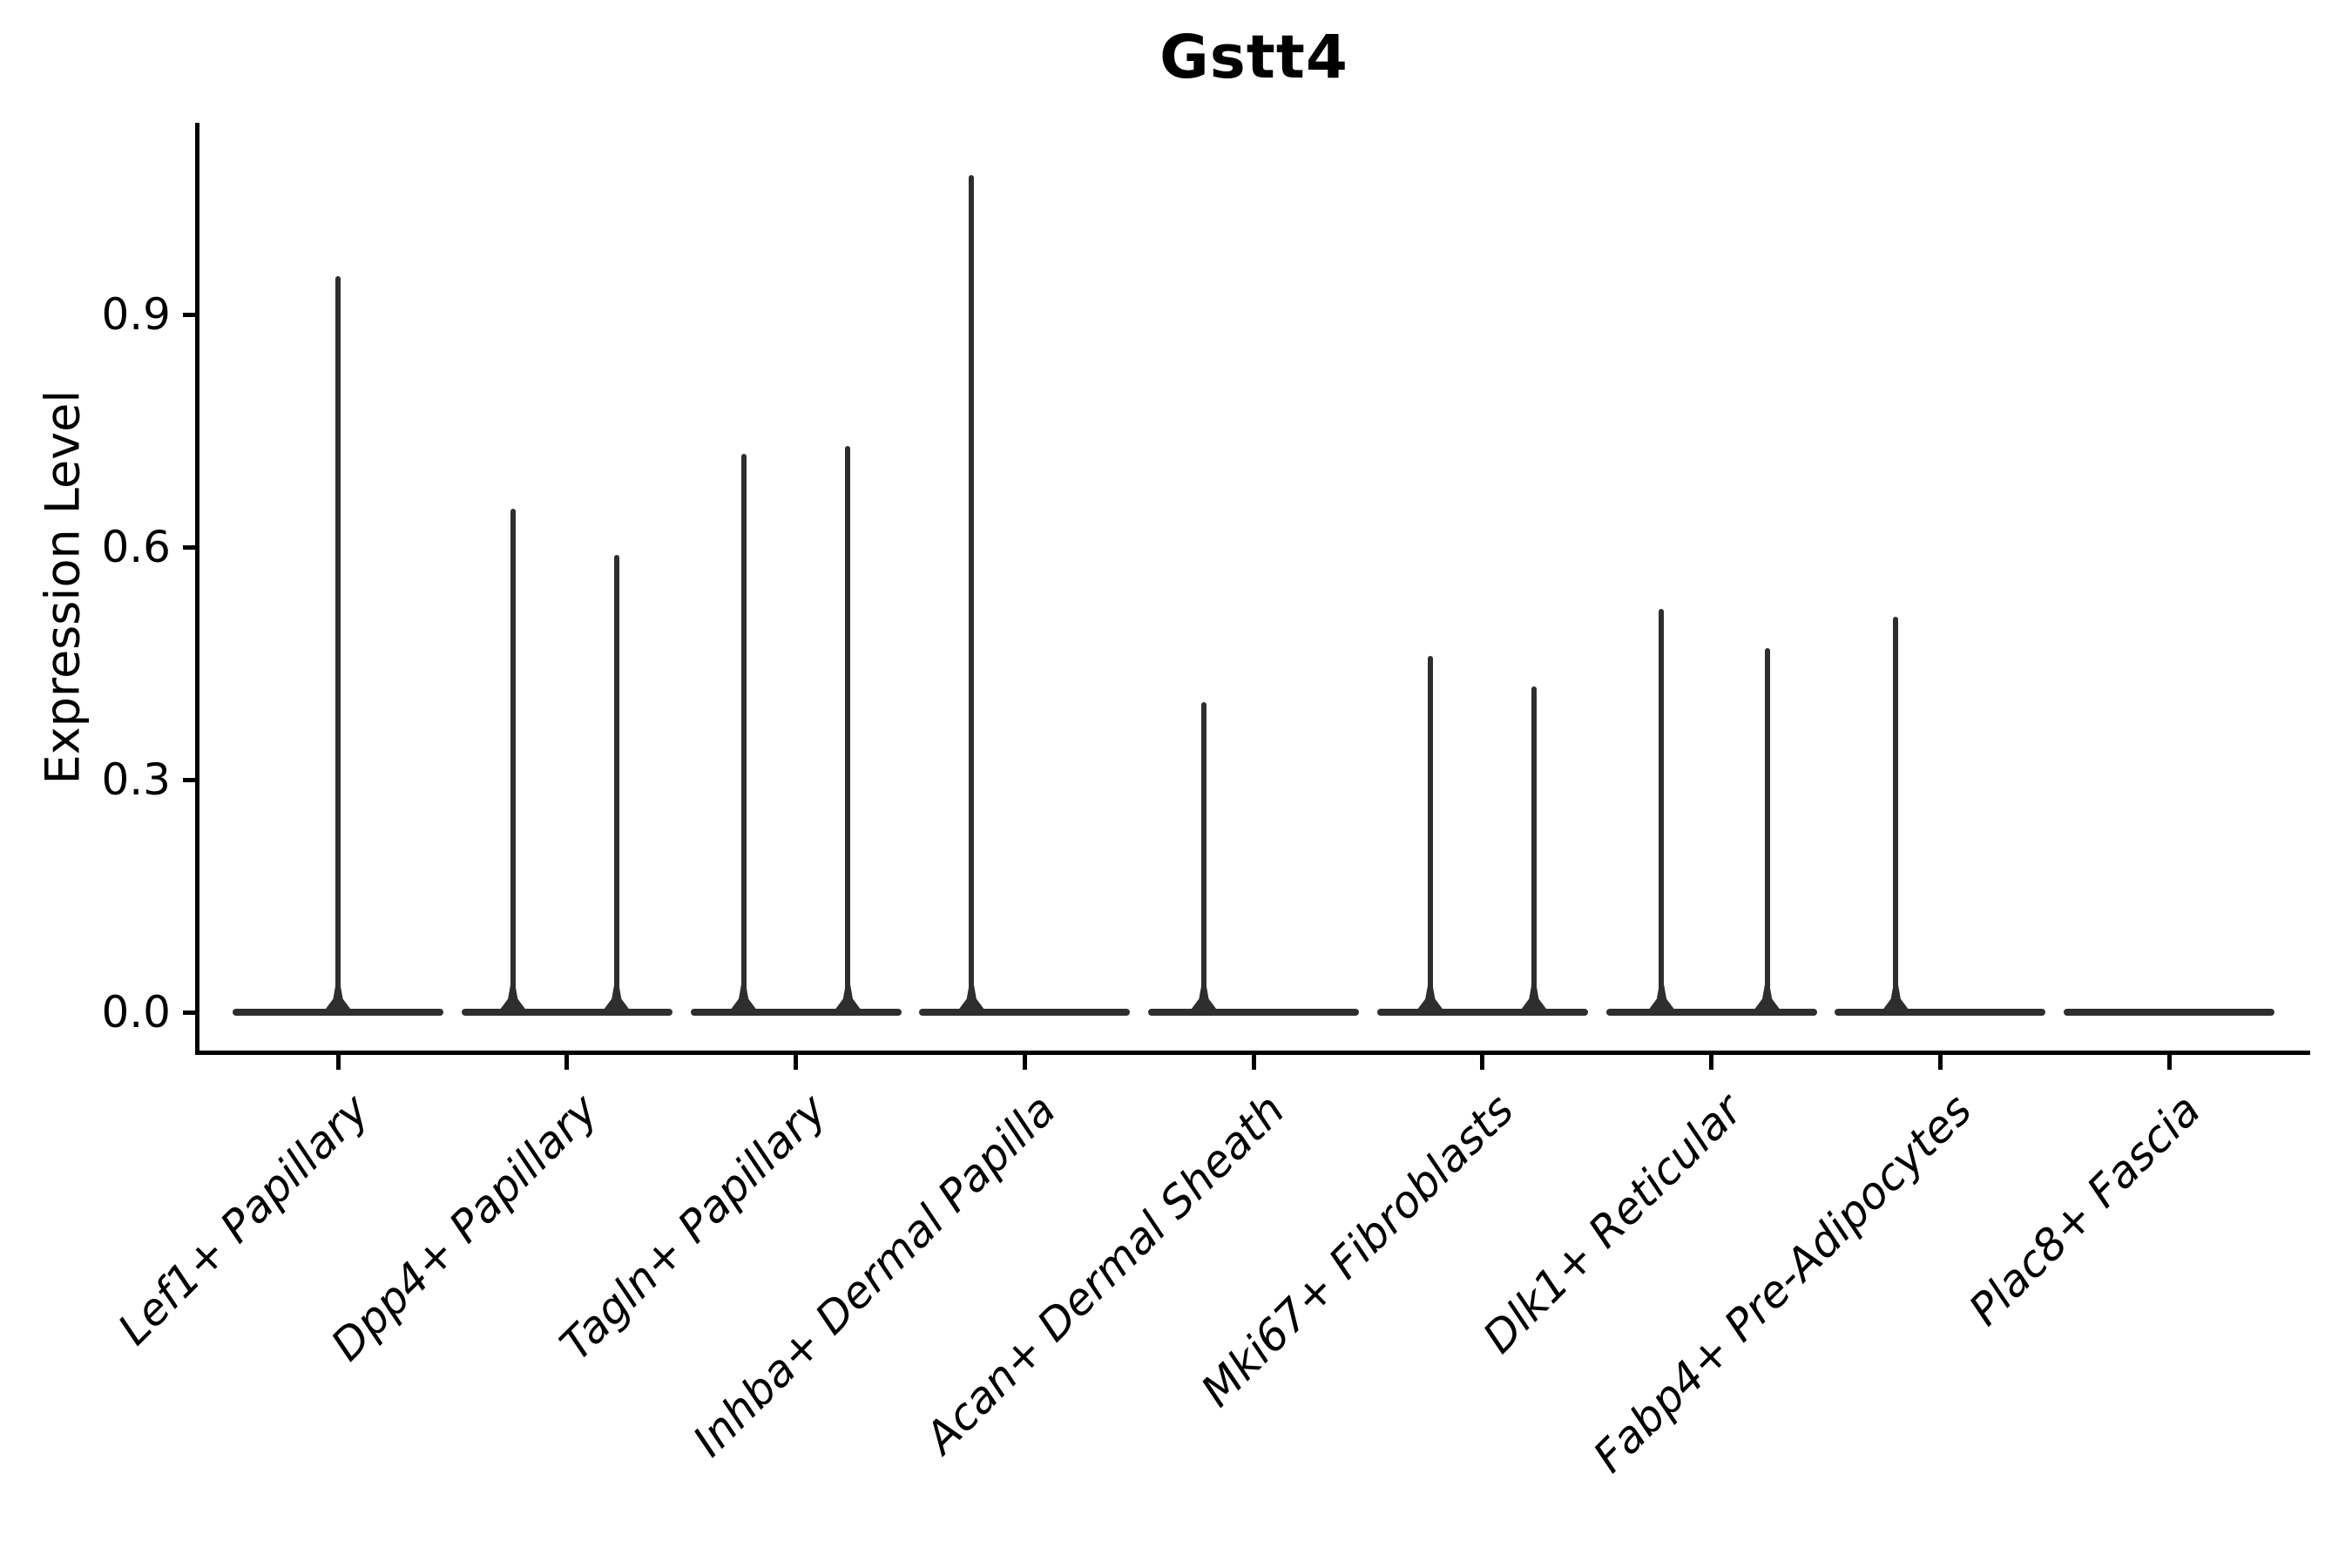 Image resolution: width=2352 pixels, height=1568 pixels. Describe the element at coordinates (136, 547) in the screenshot. I see `y-tick-label: 0.6` at that location.